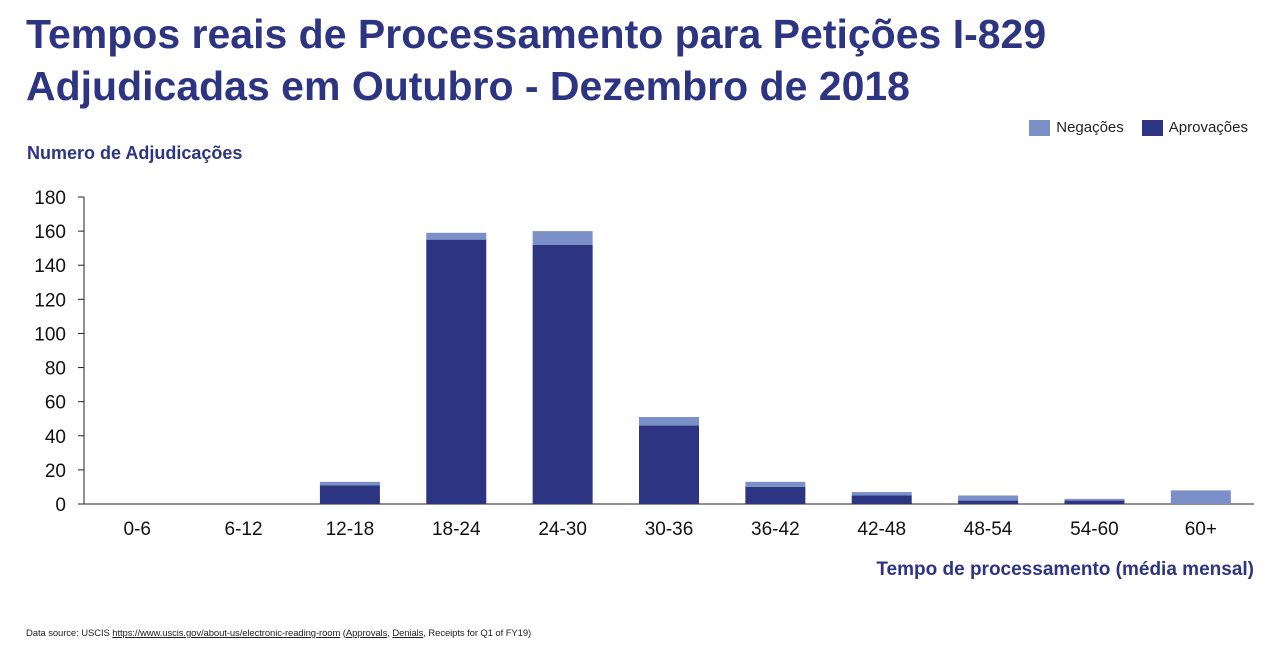  I want to click on x-tick-label-42-48: 42-48, so click(881, 529).